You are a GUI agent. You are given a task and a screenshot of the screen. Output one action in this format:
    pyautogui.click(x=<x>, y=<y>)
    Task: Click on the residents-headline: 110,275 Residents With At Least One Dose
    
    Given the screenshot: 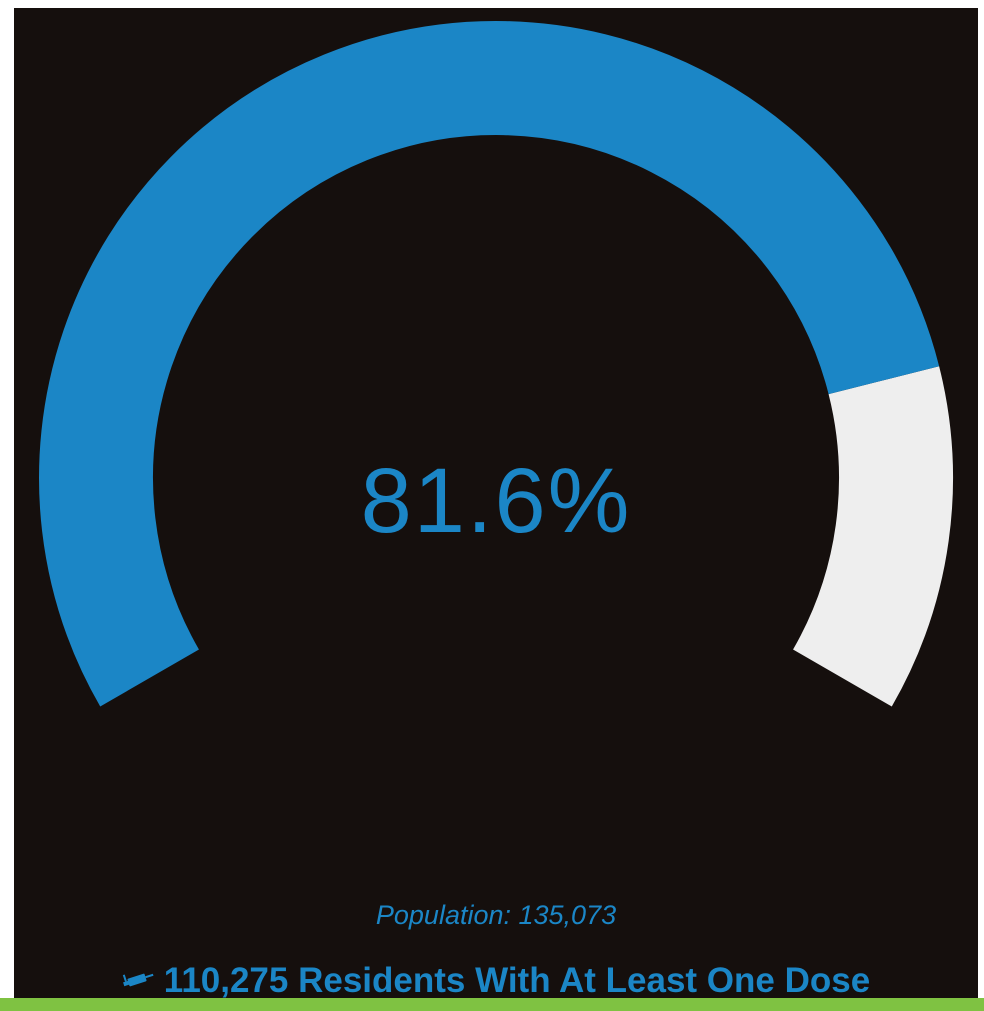 What is the action you would take?
    pyautogui.click(x=496, y=981)
    